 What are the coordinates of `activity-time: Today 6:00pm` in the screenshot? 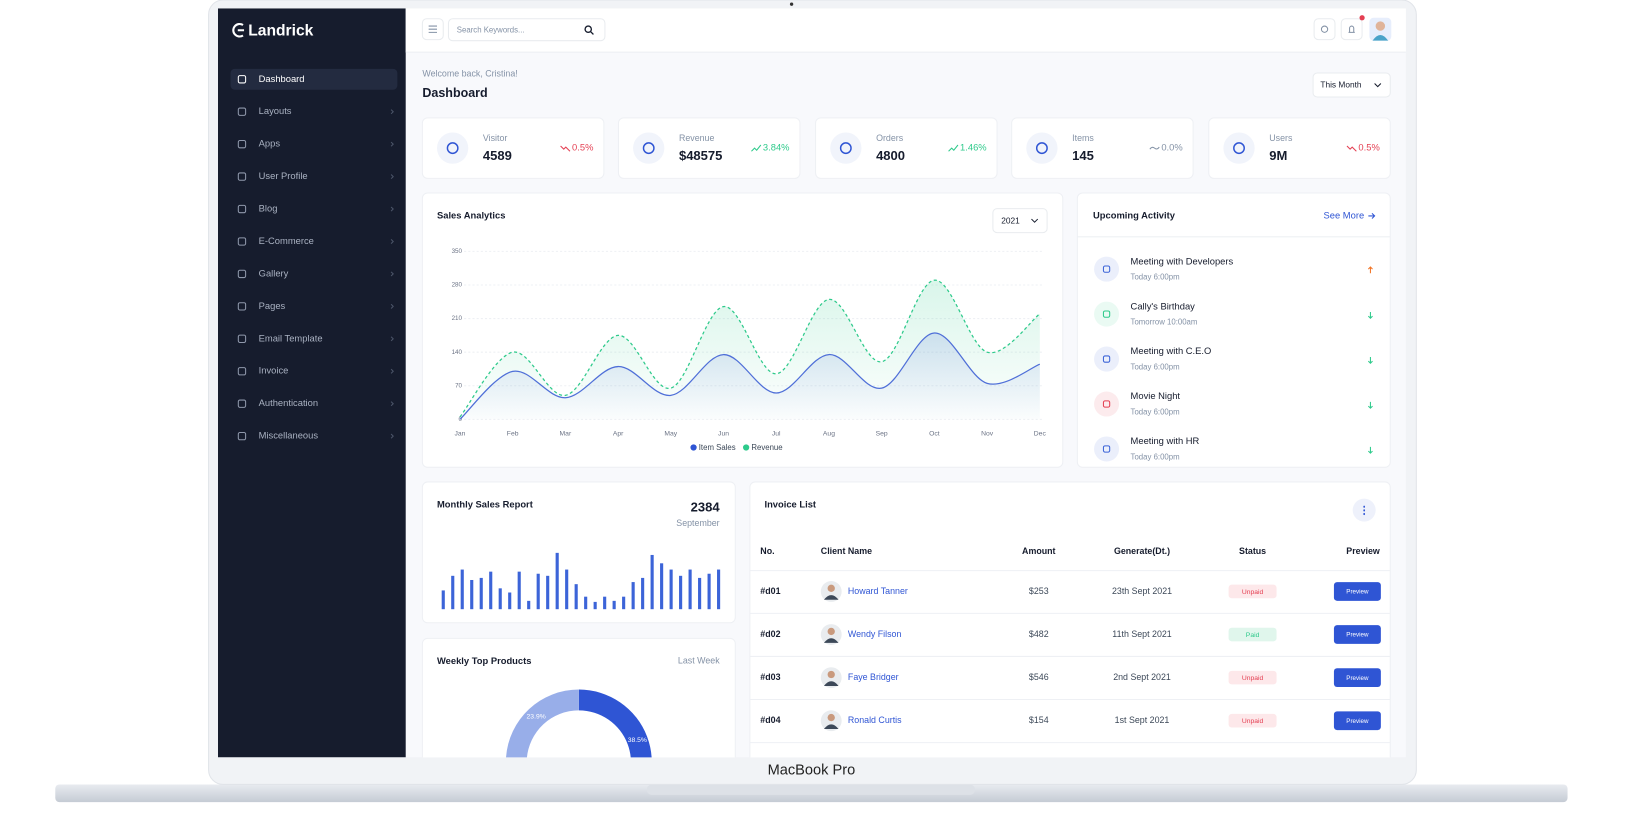 It's located at (1155, 411).